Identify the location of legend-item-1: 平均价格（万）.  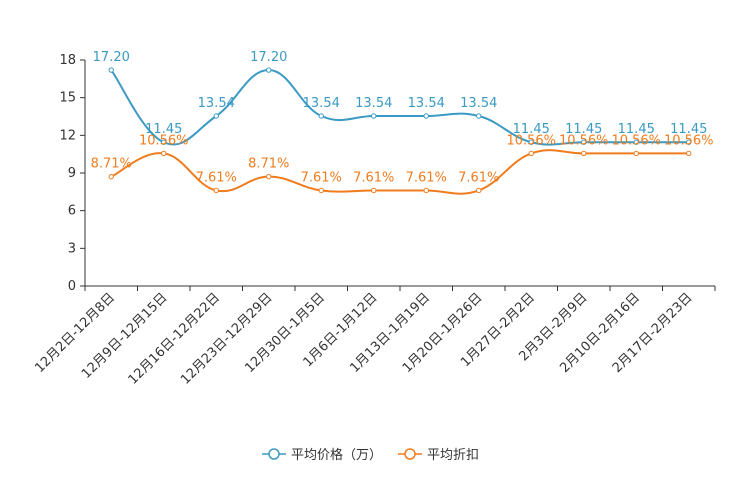
(322, 455).